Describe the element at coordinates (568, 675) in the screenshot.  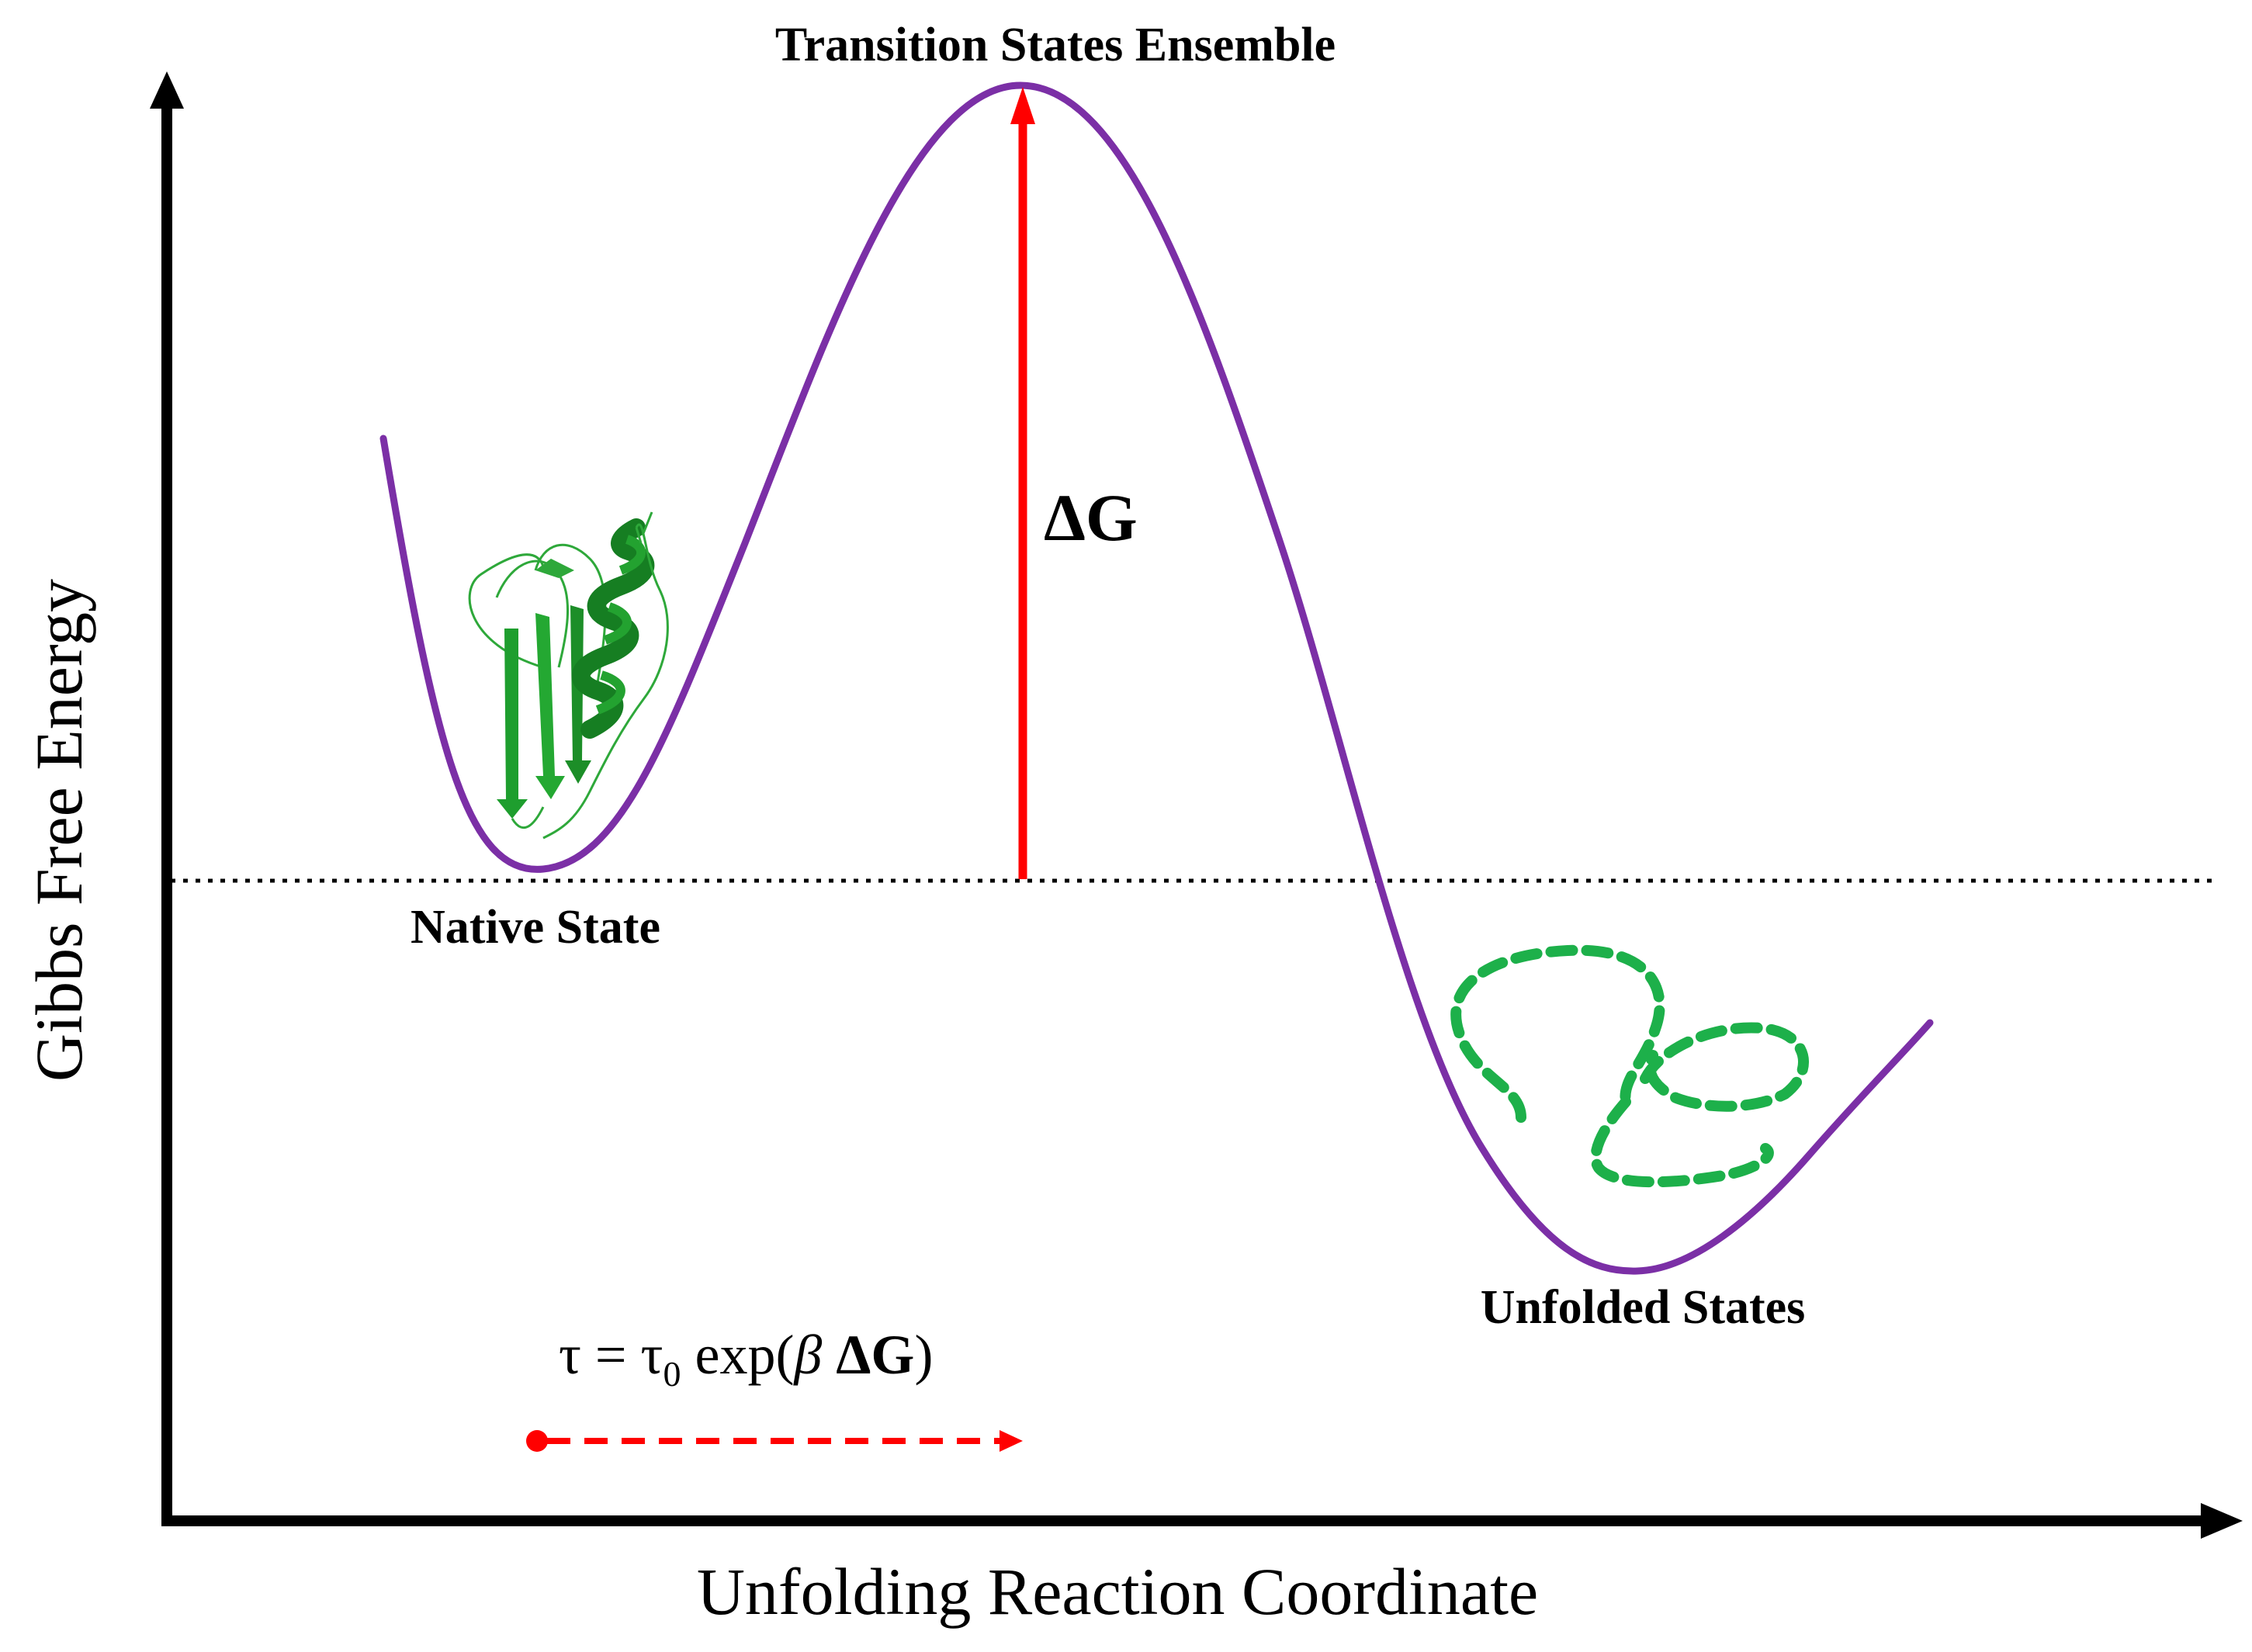
I see `folded-protein-ribbon-icon` at that location.